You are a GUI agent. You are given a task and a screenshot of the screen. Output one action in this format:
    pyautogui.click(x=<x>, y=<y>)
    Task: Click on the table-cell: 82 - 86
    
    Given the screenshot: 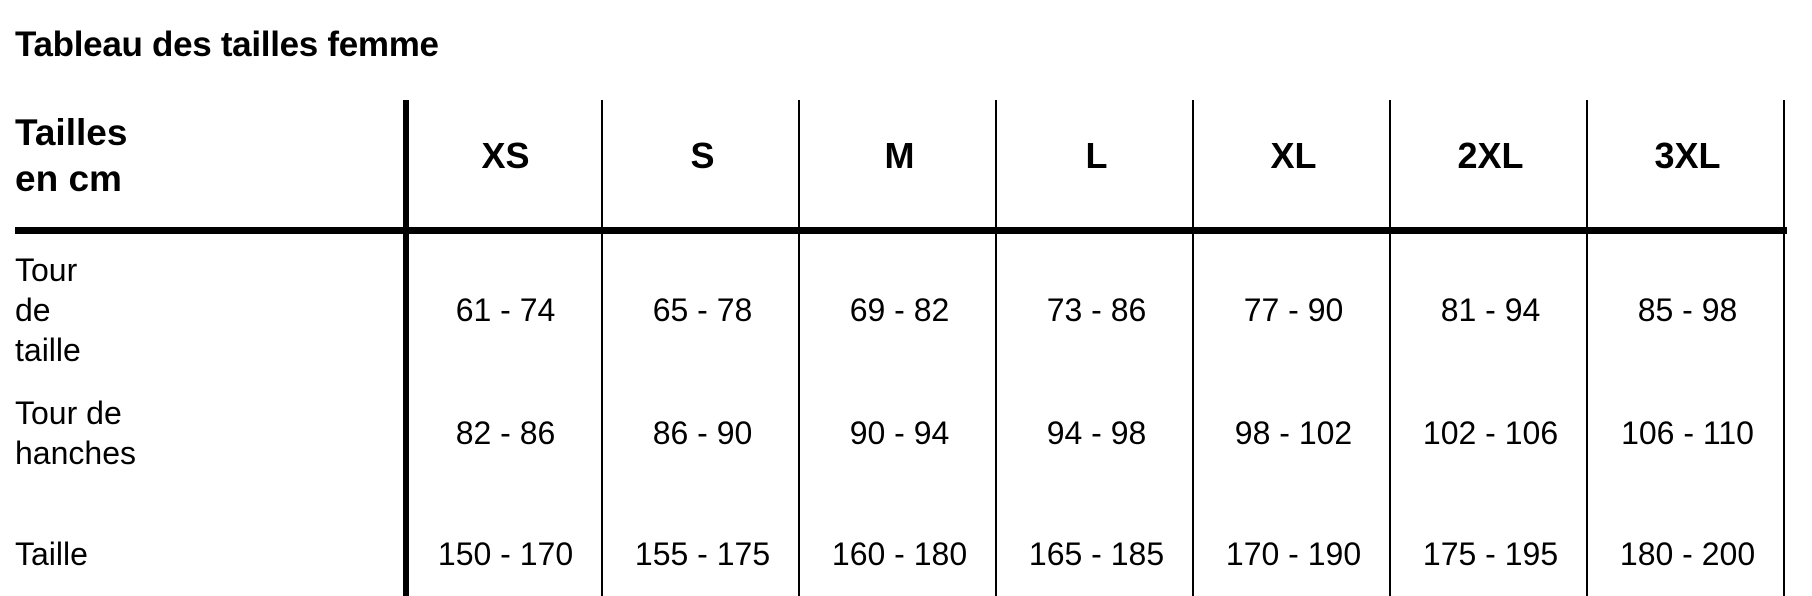 What is the action you would take?
    pyautogui.click(x=505, y=433)
    